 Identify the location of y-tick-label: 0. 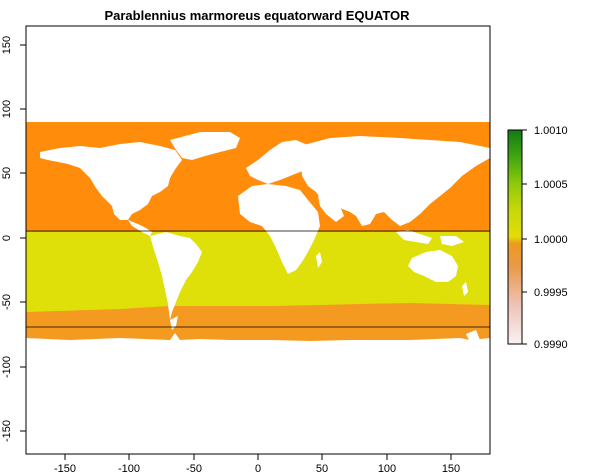
(7, 238).